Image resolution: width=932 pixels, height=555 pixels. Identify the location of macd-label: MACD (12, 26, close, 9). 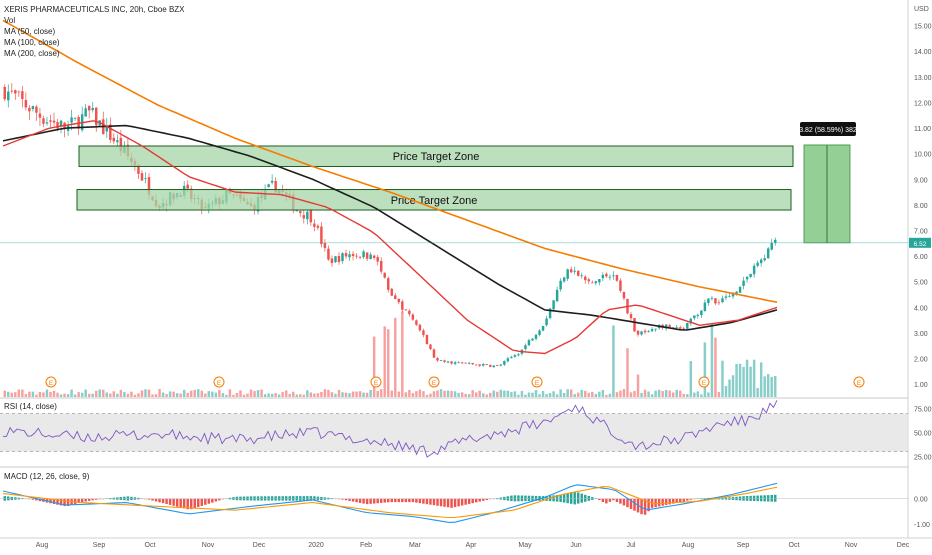
(47, 476).